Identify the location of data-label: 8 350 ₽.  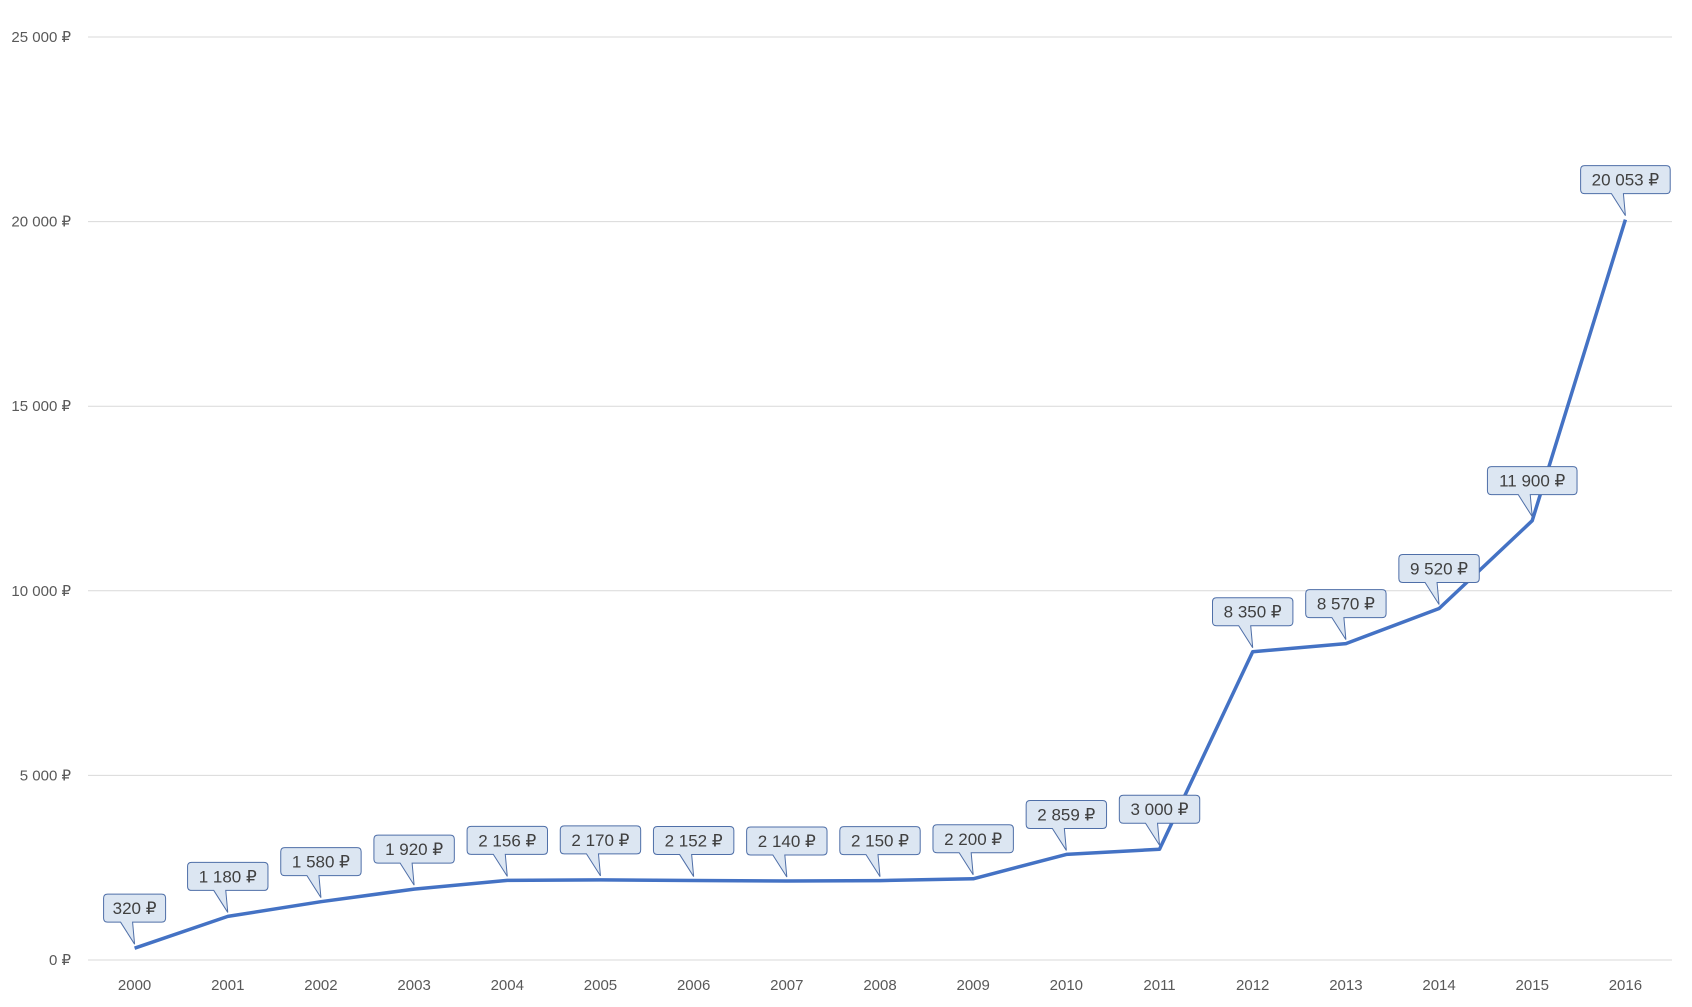
(1253, 622).